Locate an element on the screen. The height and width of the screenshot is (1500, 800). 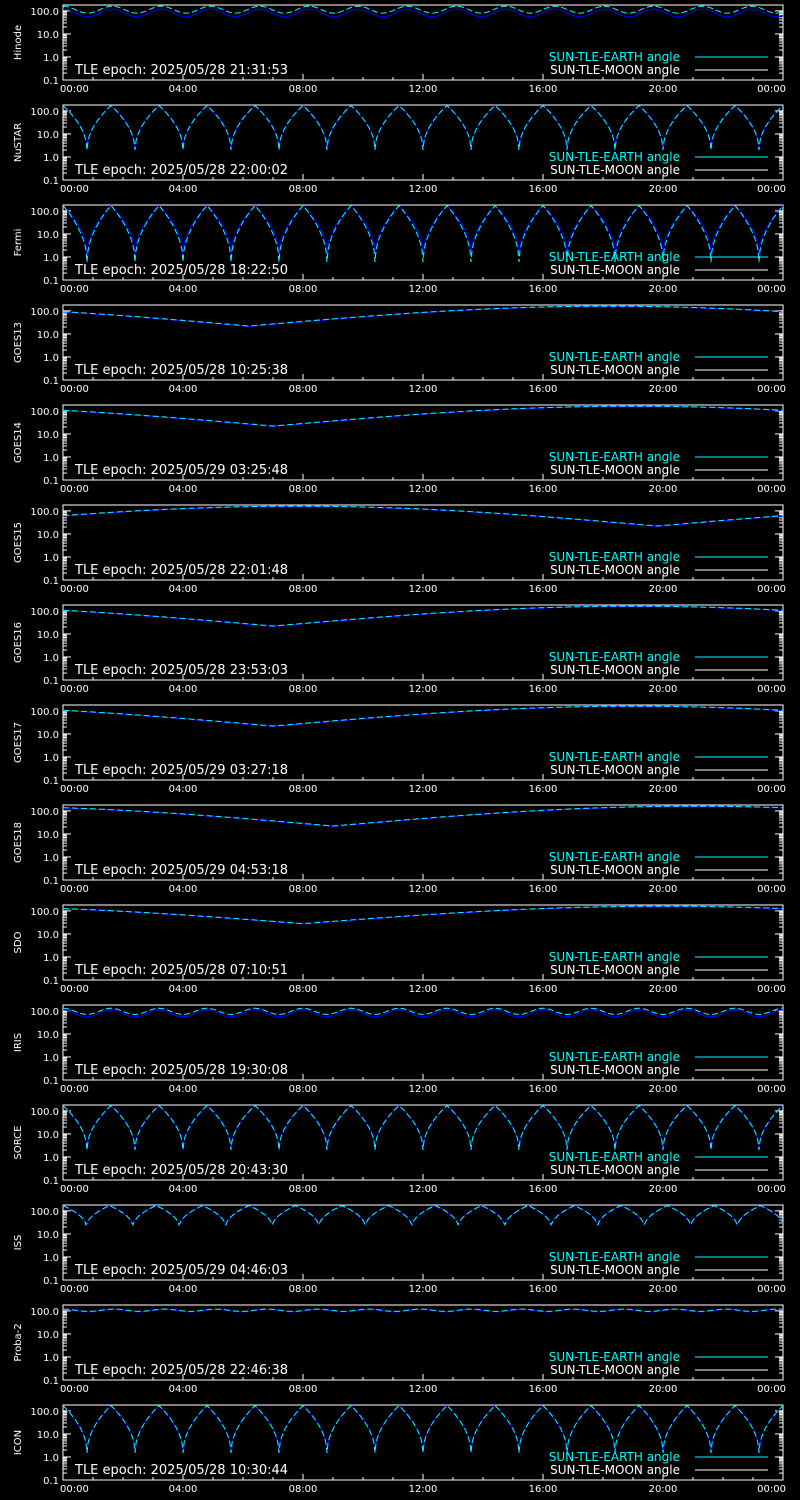
satellite-label: GOES16 is located at coordinates (18, 642).